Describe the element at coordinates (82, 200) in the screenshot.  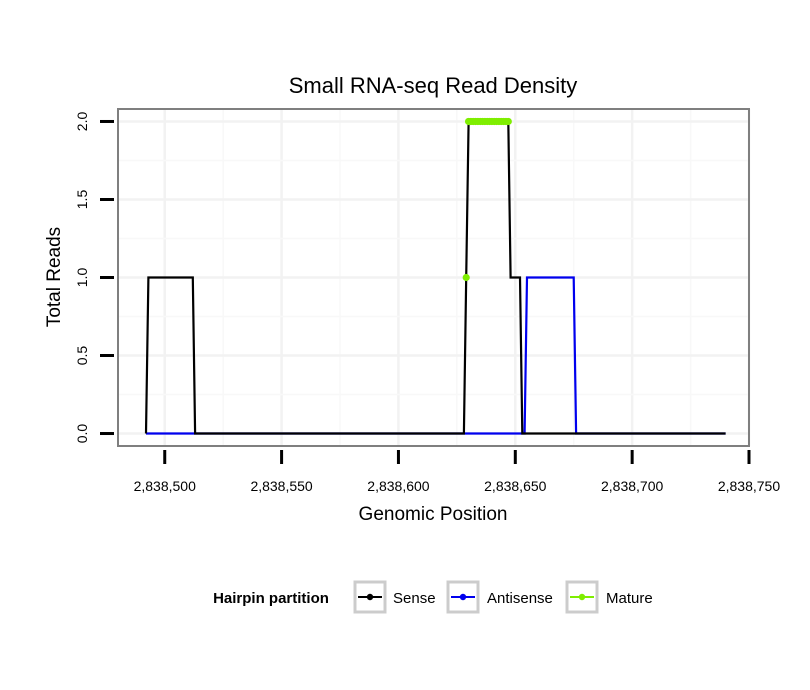
I see `y-tick-label: 1.5` at that location.